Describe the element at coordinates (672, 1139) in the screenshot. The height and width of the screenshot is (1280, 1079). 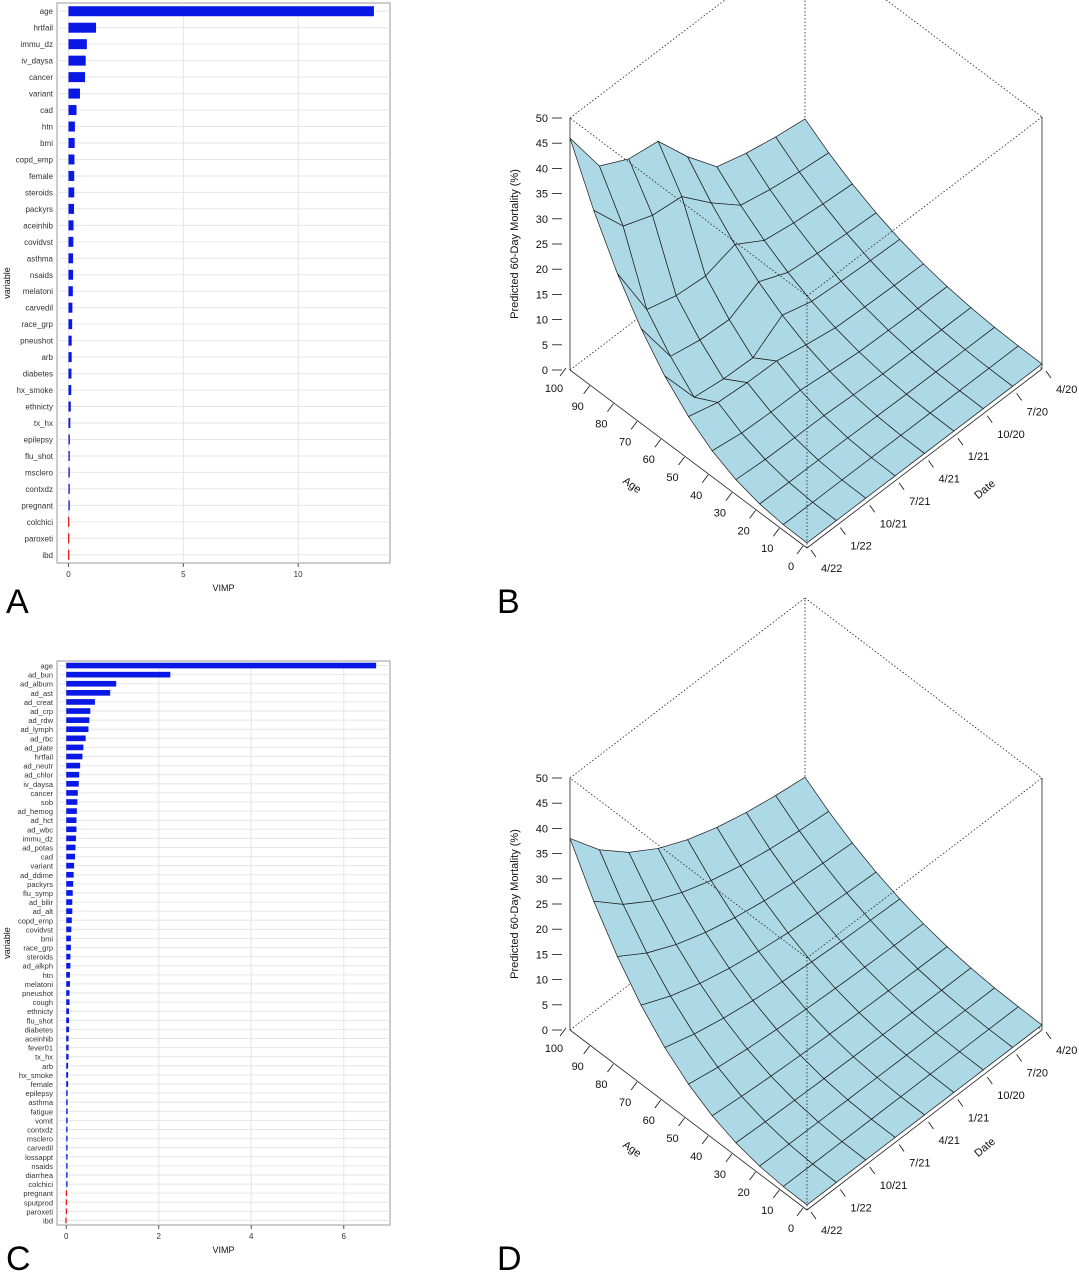
I see `age-tick-label: 50` at that location.